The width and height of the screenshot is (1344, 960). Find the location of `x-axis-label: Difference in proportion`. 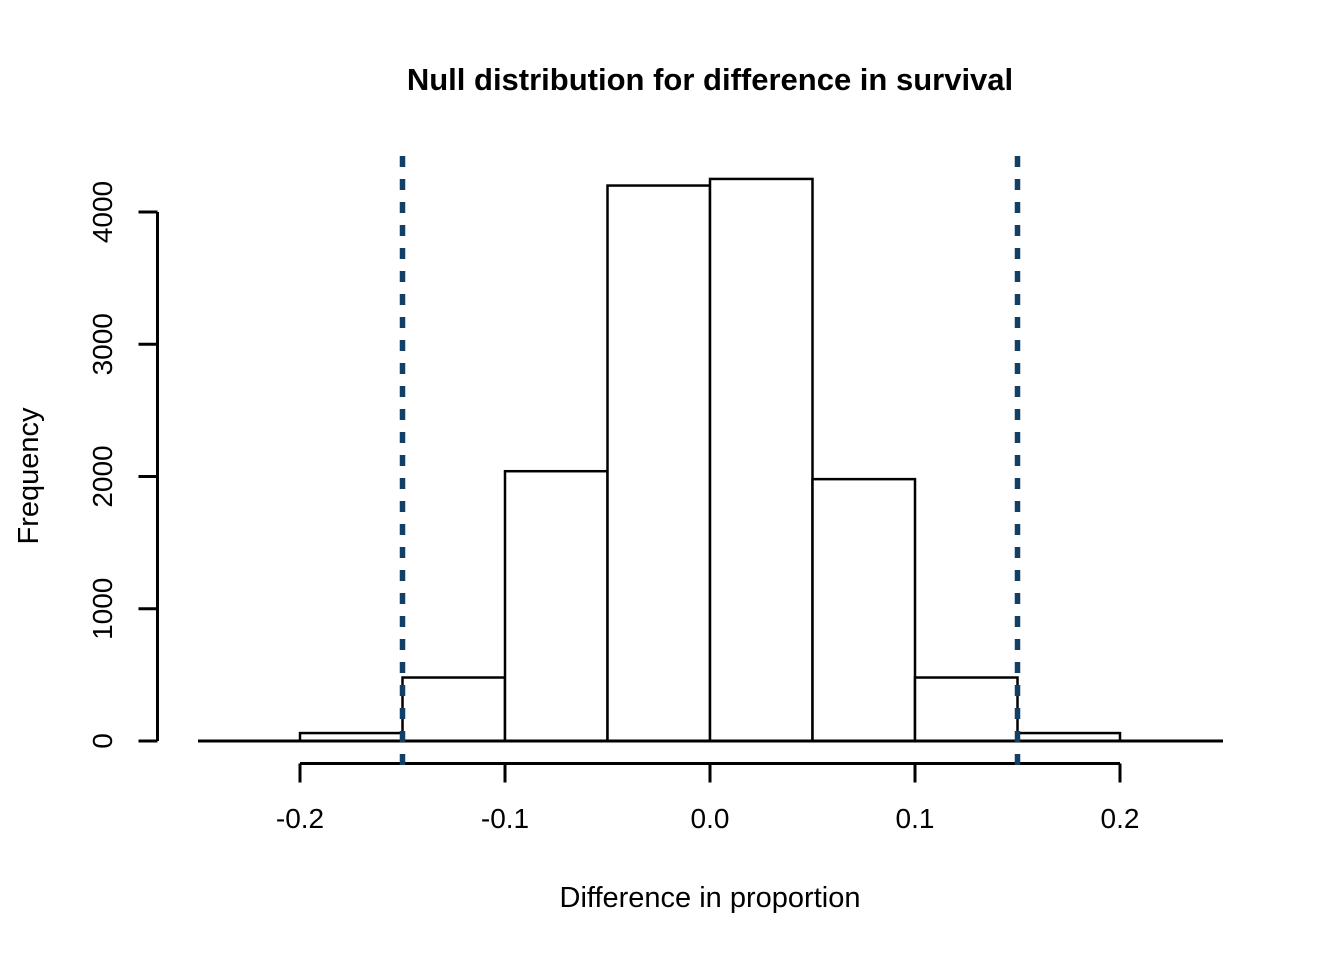

x-axis-label: Difference in proportion is located at coordinates (710, 898).